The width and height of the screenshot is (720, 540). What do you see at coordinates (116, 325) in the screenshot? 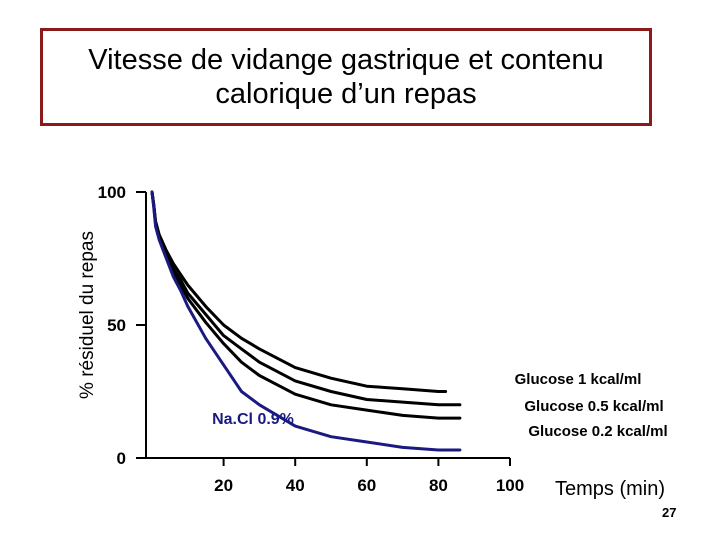
I see `y-tick-label: 50` at bounding box center [116, 325].